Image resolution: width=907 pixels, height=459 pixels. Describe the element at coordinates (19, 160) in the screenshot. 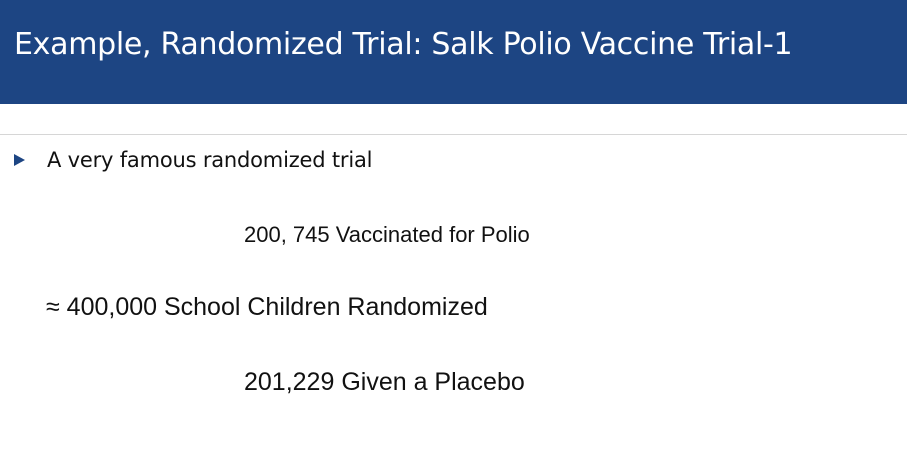

I see `triangle-right-icon` at that location.